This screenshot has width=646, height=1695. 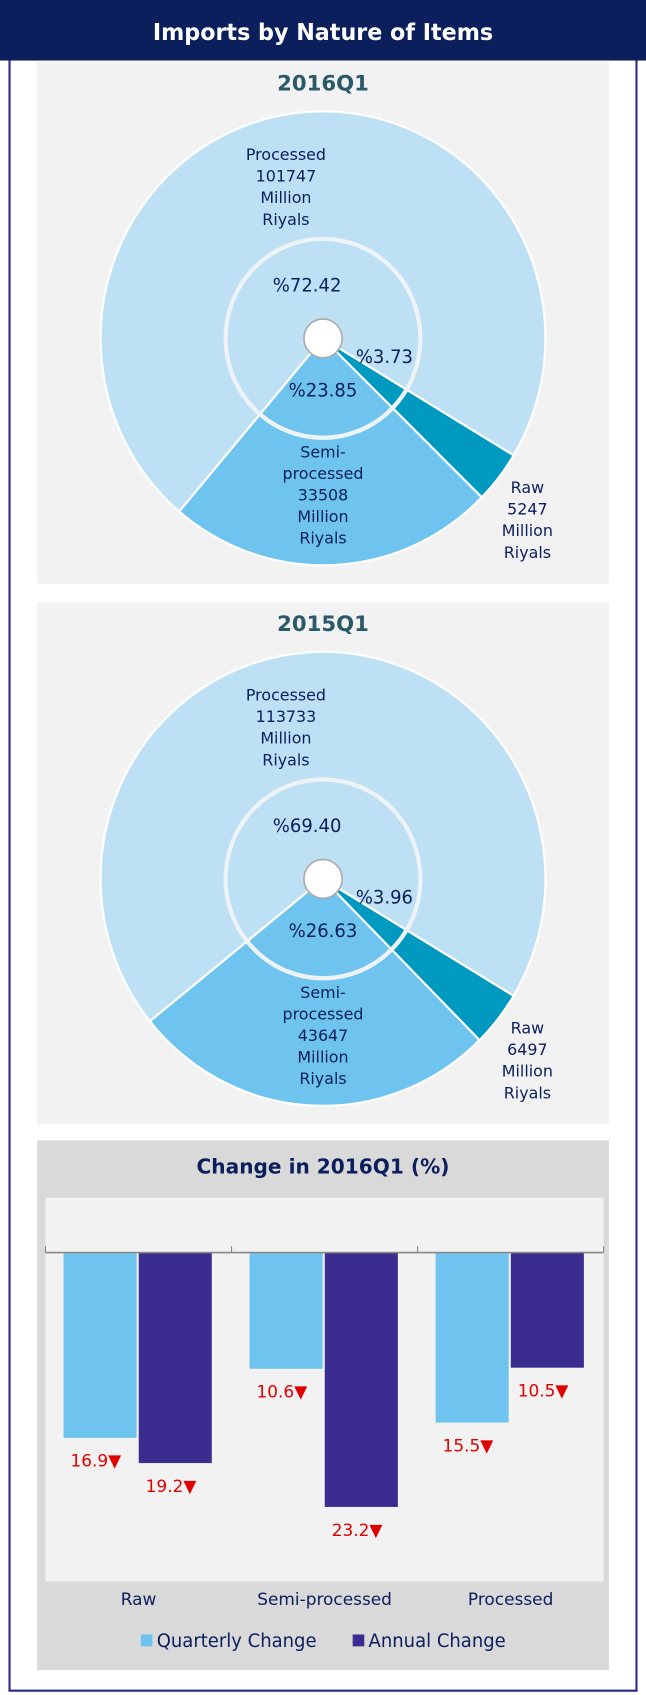 What do you see at coordinates (286, 716) in the screenshot?
I see `slice-value: 113733` at bounding box center [286, 716].